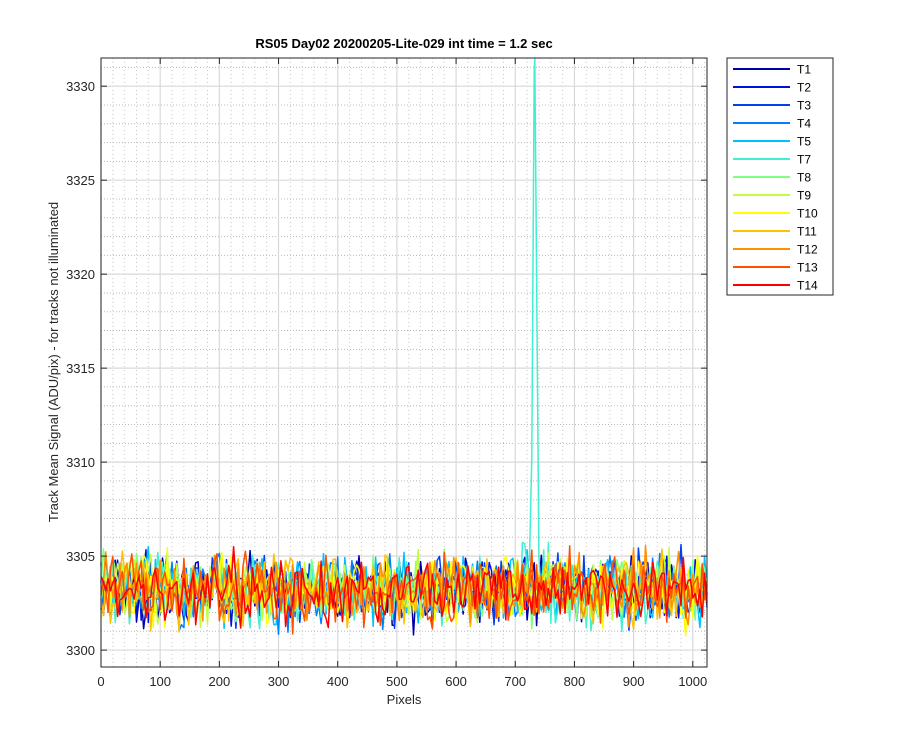  I want to click on legend-label-t13: T13, so click(807, 268).